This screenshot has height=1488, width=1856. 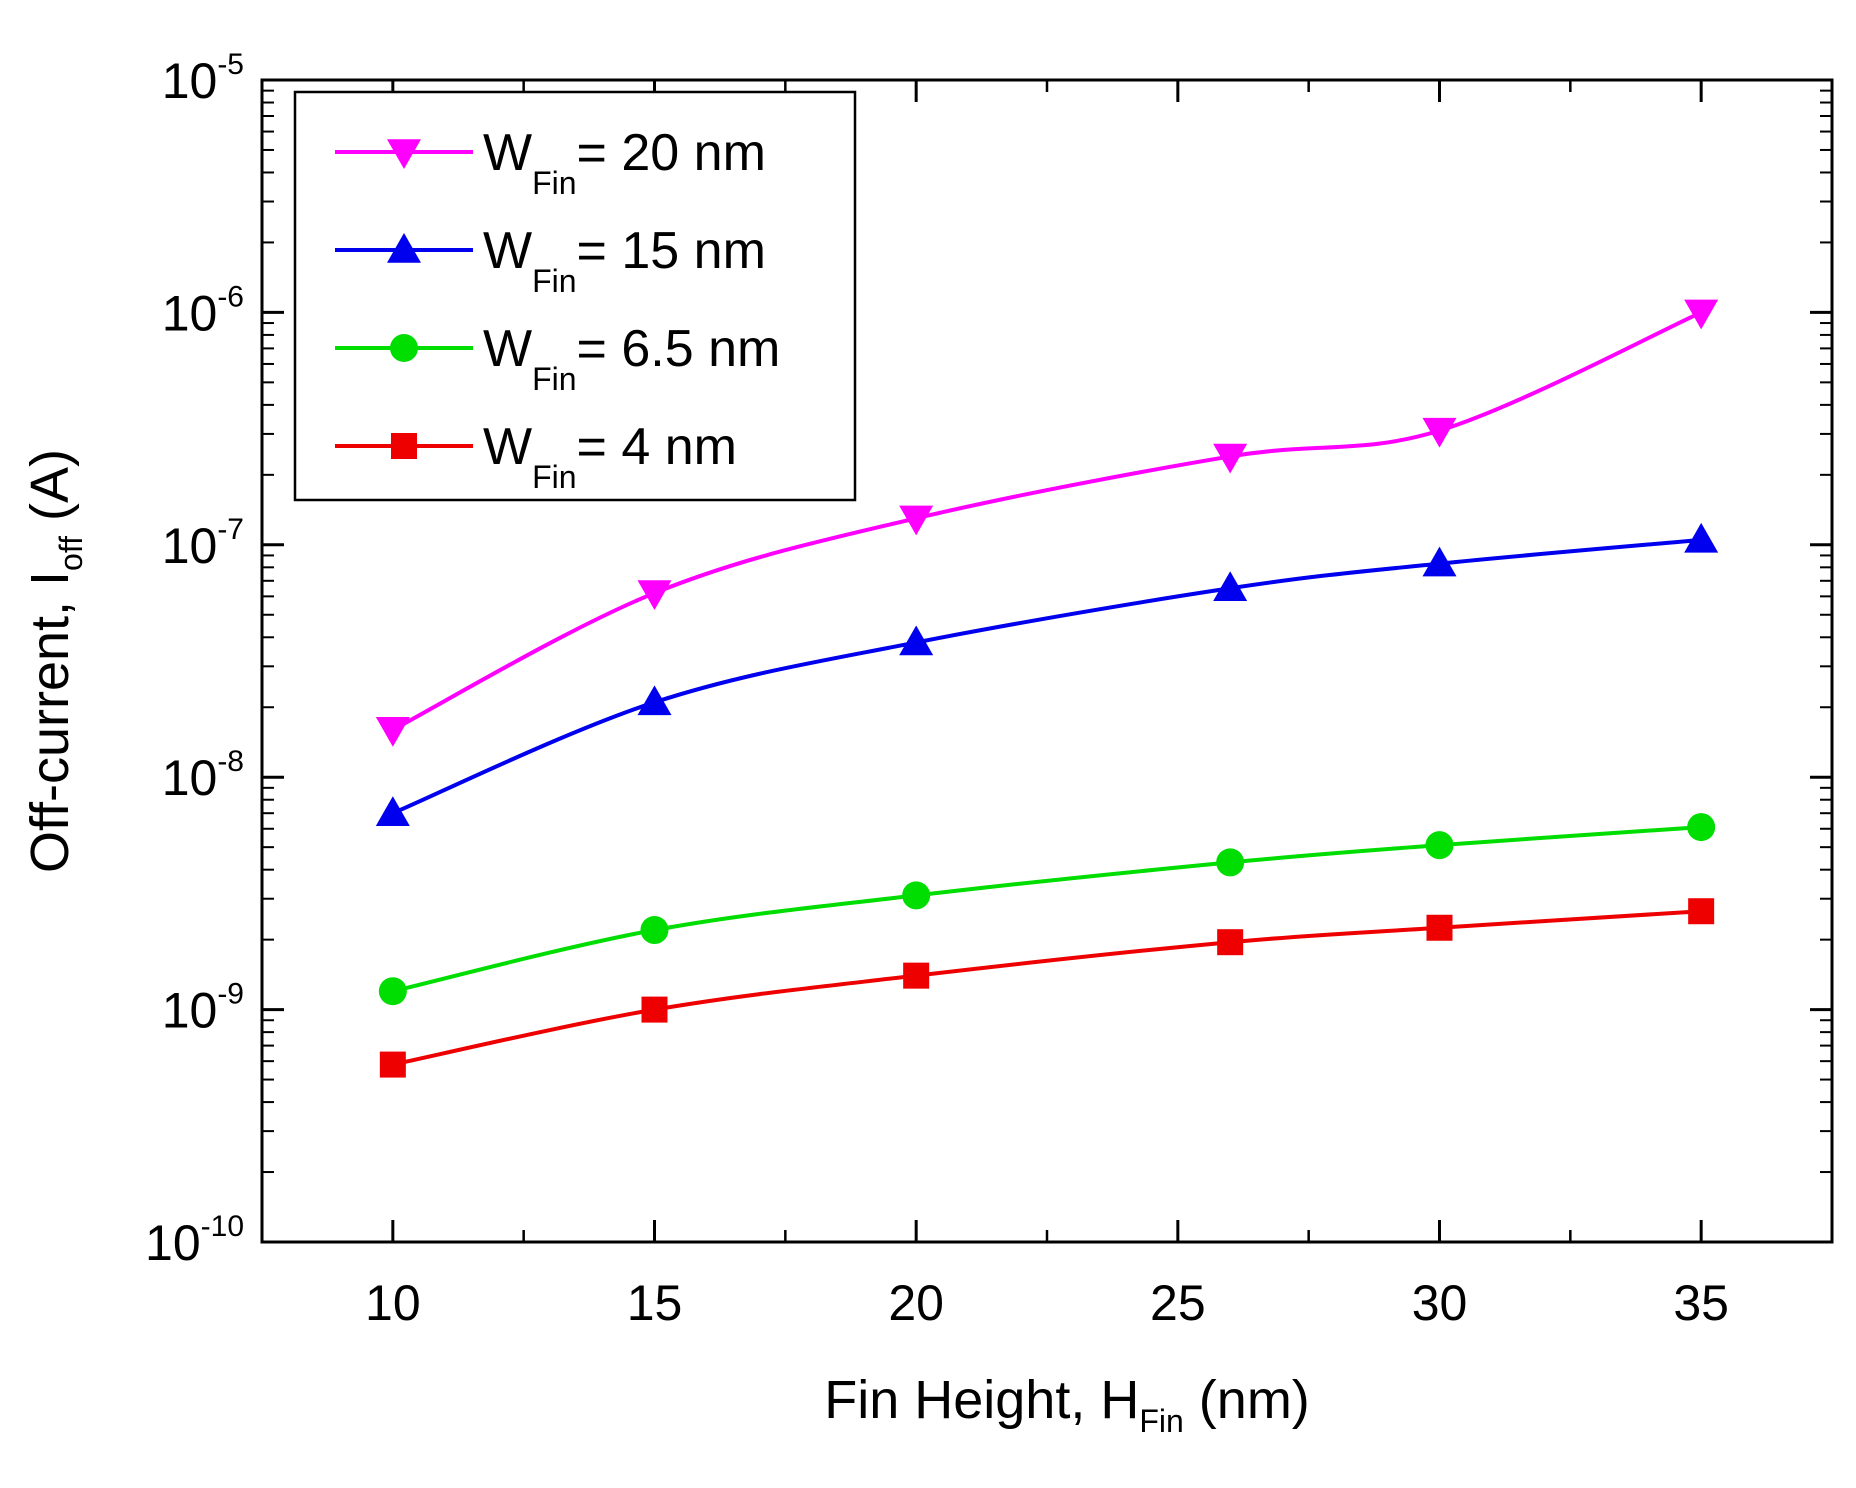 I want to click on y-tick-label: 10⁻⁶, so click(x=203, y=310).